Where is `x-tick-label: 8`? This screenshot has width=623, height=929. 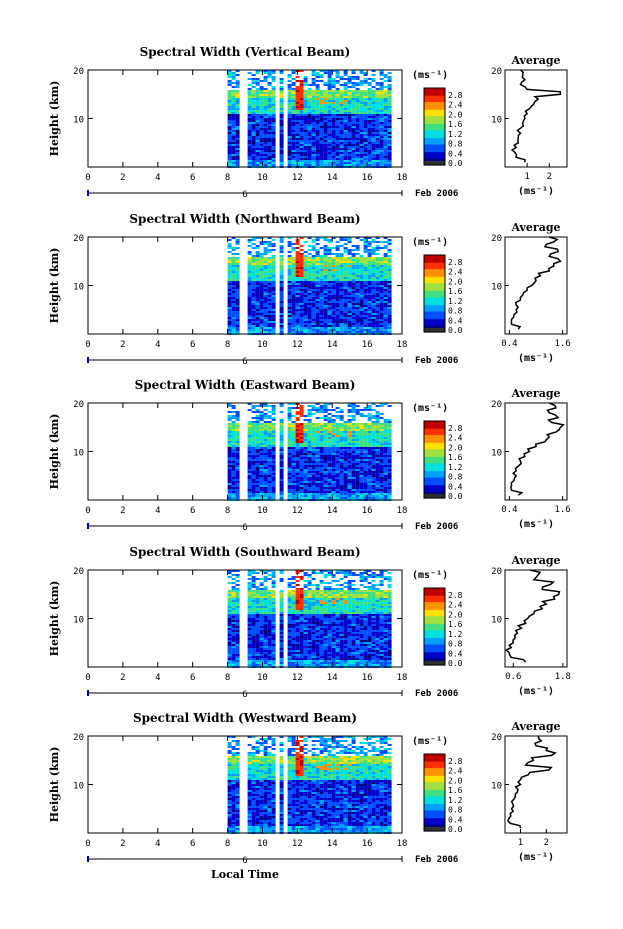
x-tick-label: 8 is located at coordinates (227, 178).